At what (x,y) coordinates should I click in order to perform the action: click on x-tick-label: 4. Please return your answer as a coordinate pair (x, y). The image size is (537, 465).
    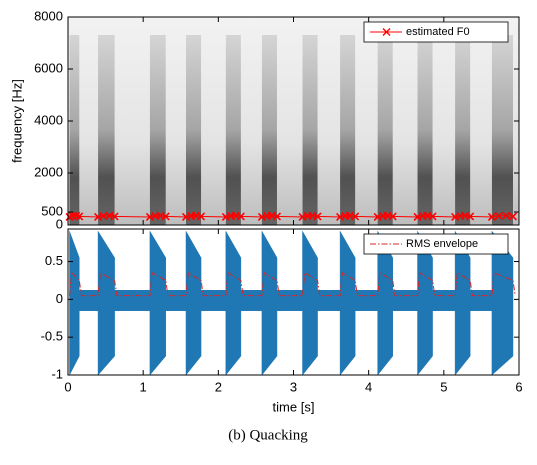
    Looking at the image, I should click on (368, 386).